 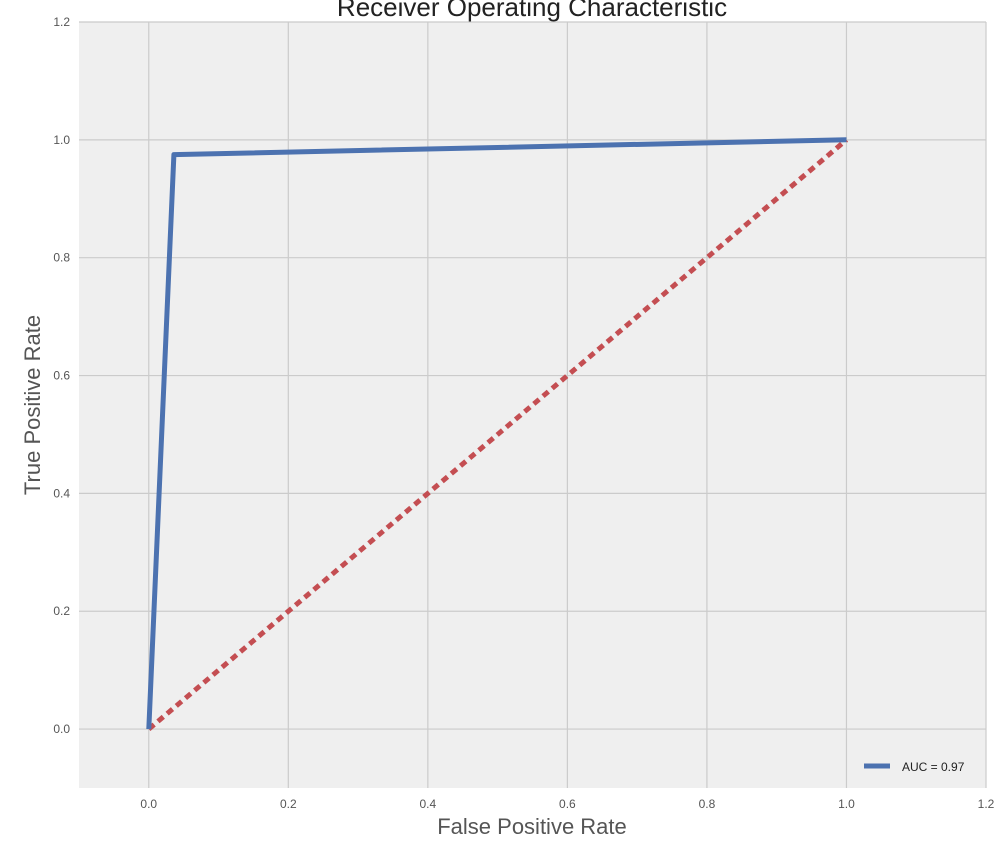 I want to click on y-tick-label: 0.8, so click(x=61, y=258).